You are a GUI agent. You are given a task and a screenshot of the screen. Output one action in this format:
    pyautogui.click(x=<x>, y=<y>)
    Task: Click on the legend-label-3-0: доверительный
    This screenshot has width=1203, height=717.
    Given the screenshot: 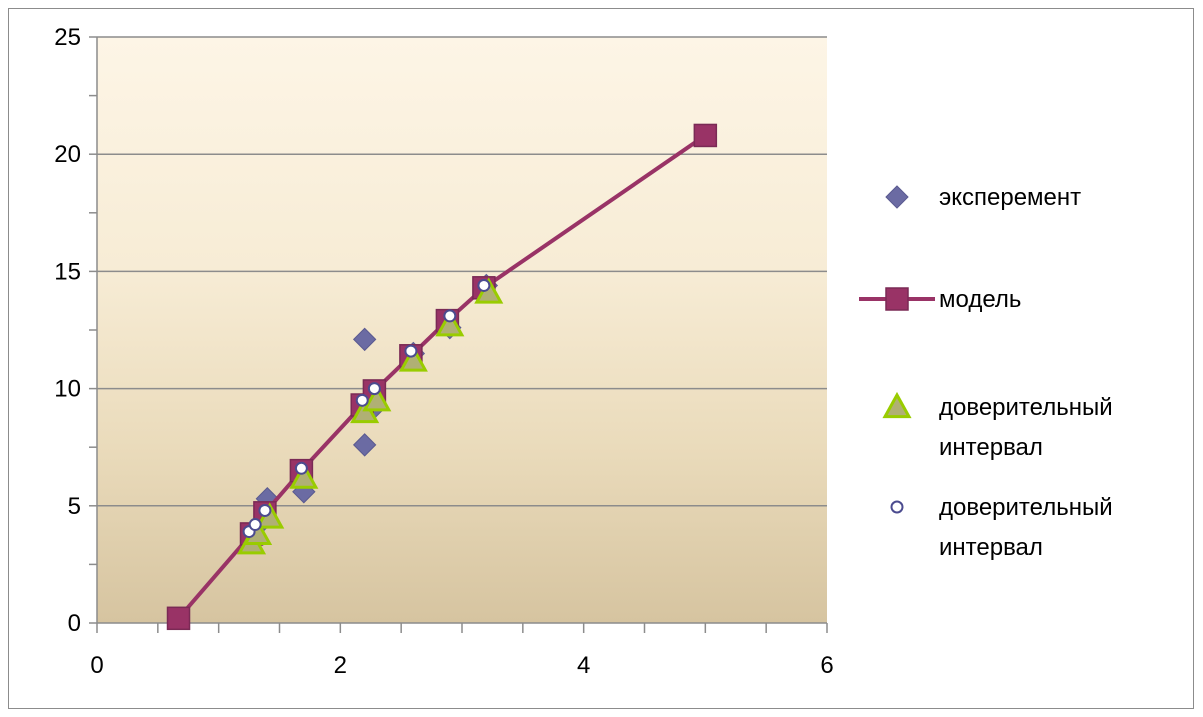 What is the action you would take?
    pyautogui.click(x=1026, y=507)
    